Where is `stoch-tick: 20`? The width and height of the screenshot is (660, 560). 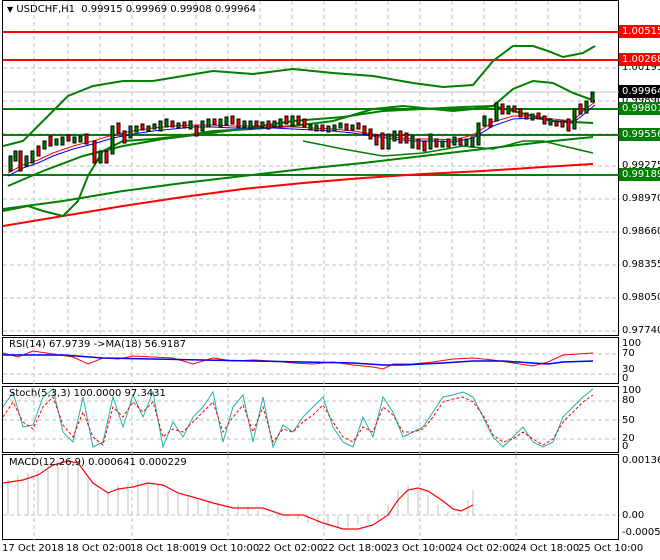
stoch-tick: 20 is located at coordinates (628, 438).